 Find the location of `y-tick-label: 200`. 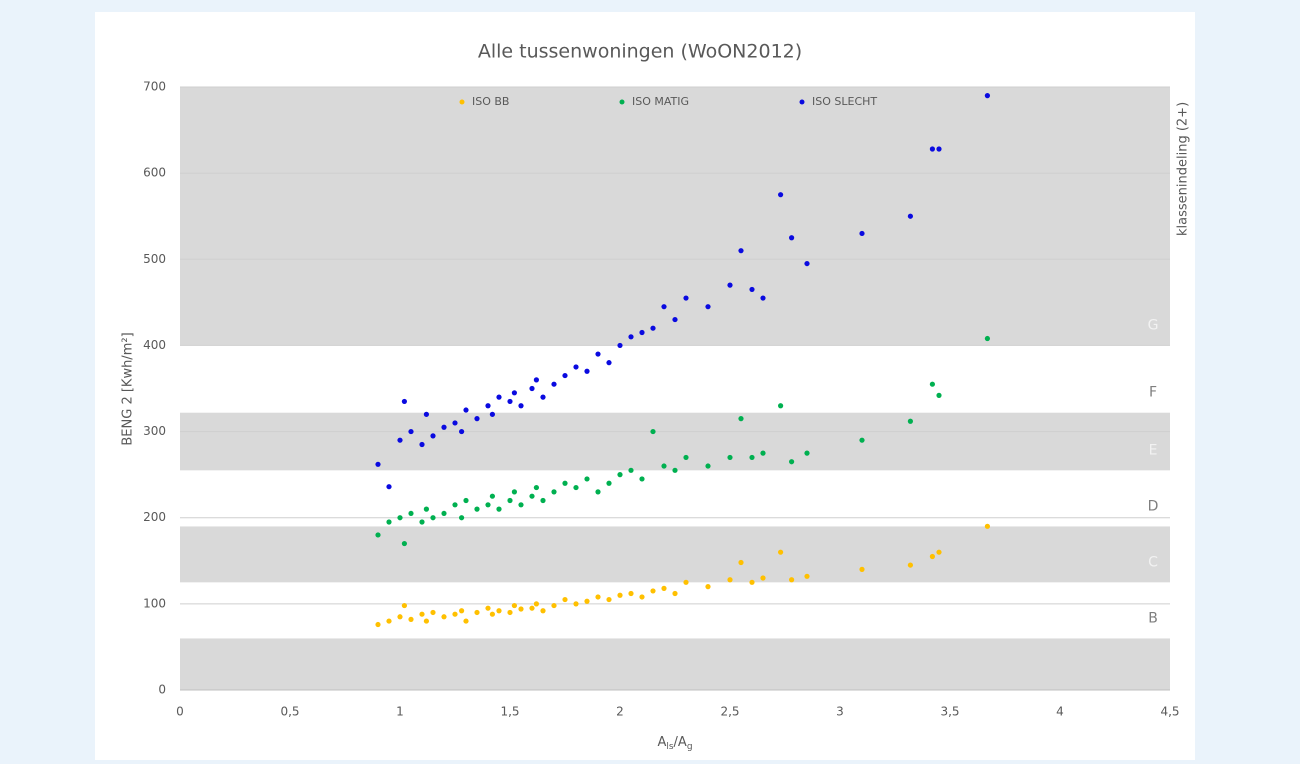

y-tick-label: 200 is located at coordinates (154, 517).